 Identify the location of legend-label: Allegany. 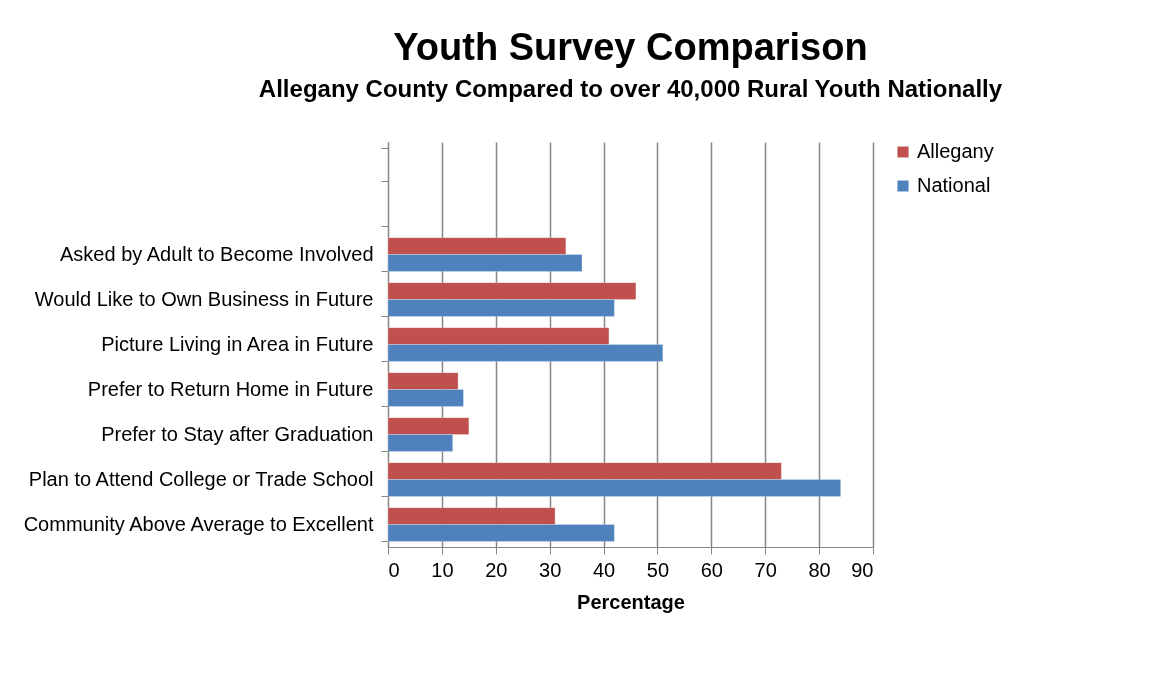
(955, 151).